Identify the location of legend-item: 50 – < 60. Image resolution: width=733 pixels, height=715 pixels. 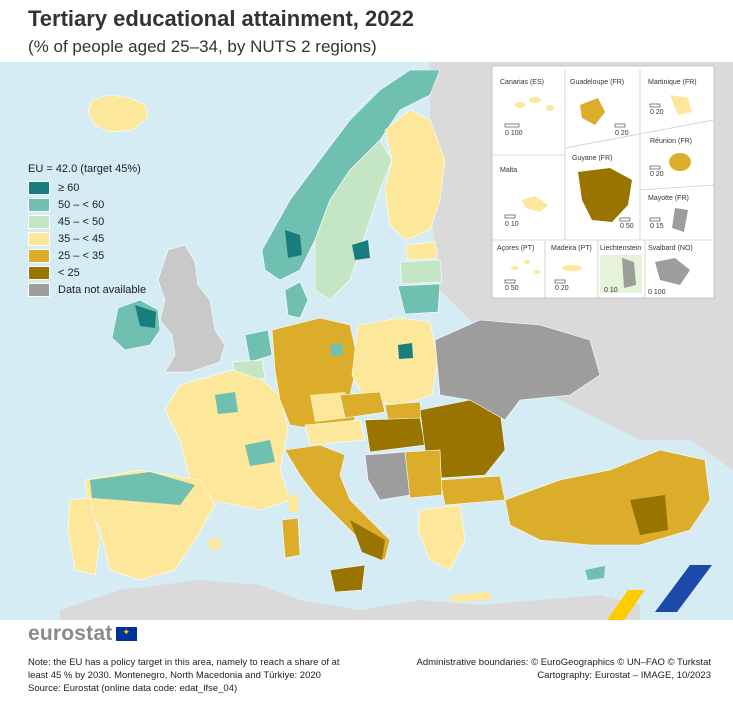
(87, 205).